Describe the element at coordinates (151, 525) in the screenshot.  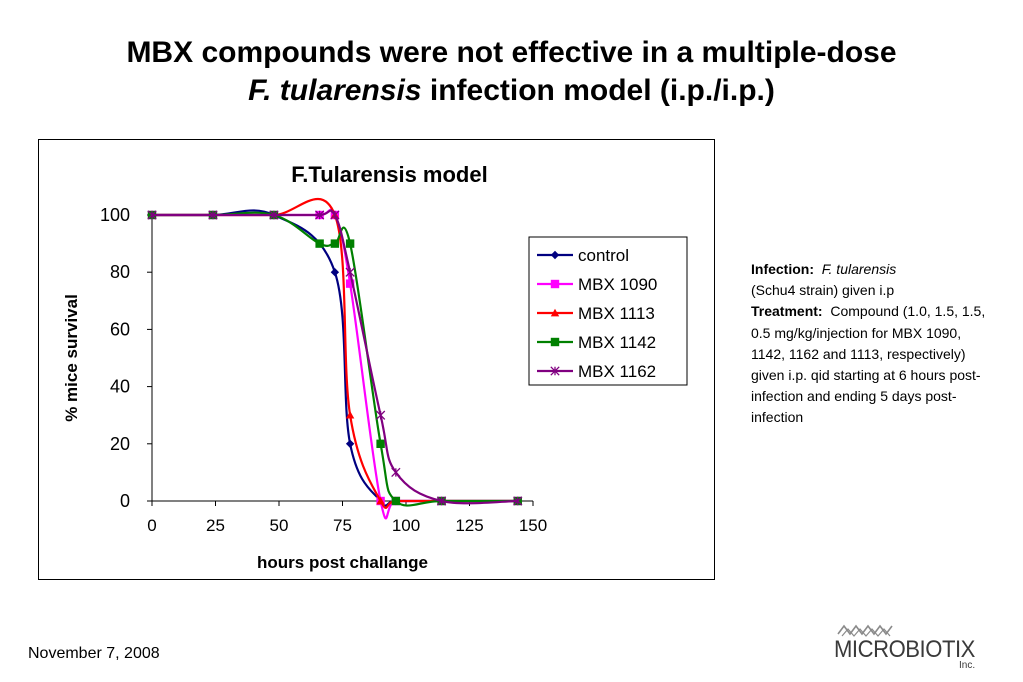
I see `x-tick-label: 0` at that location.